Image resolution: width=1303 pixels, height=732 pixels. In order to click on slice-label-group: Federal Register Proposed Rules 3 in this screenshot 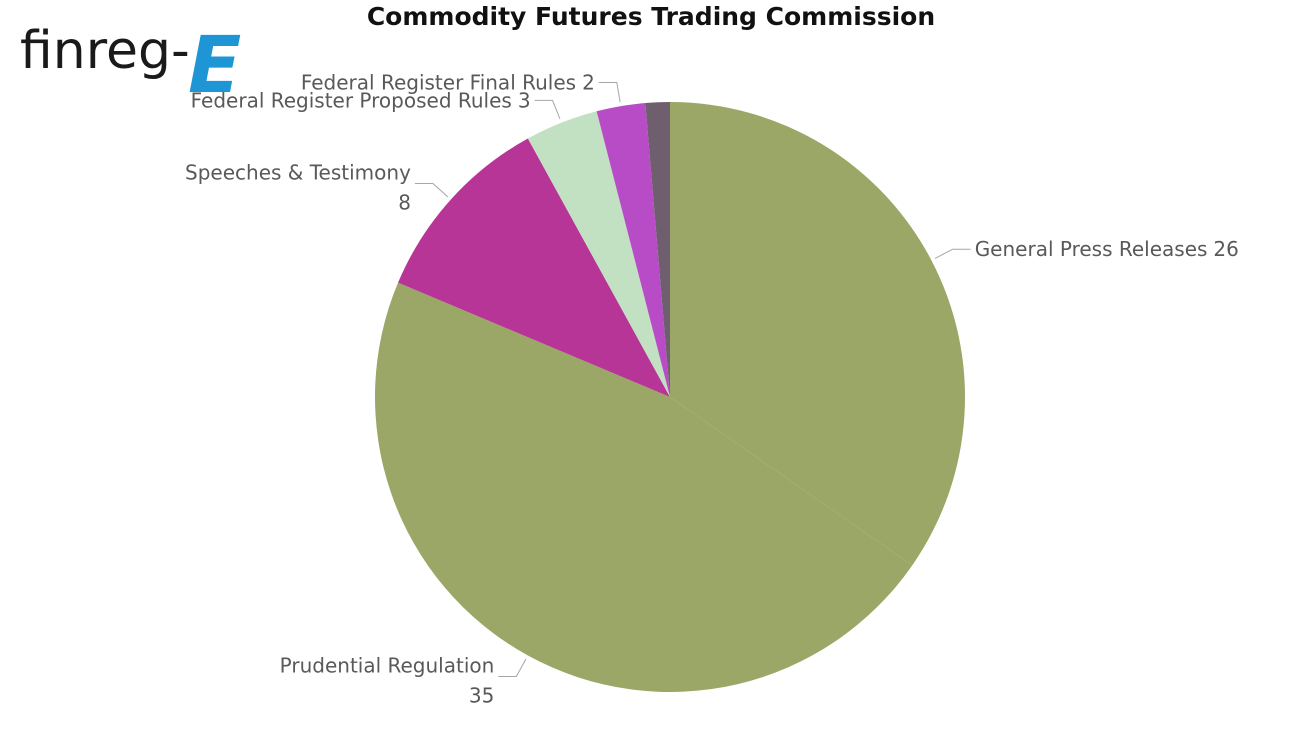, I will do `click(361, 100)`.